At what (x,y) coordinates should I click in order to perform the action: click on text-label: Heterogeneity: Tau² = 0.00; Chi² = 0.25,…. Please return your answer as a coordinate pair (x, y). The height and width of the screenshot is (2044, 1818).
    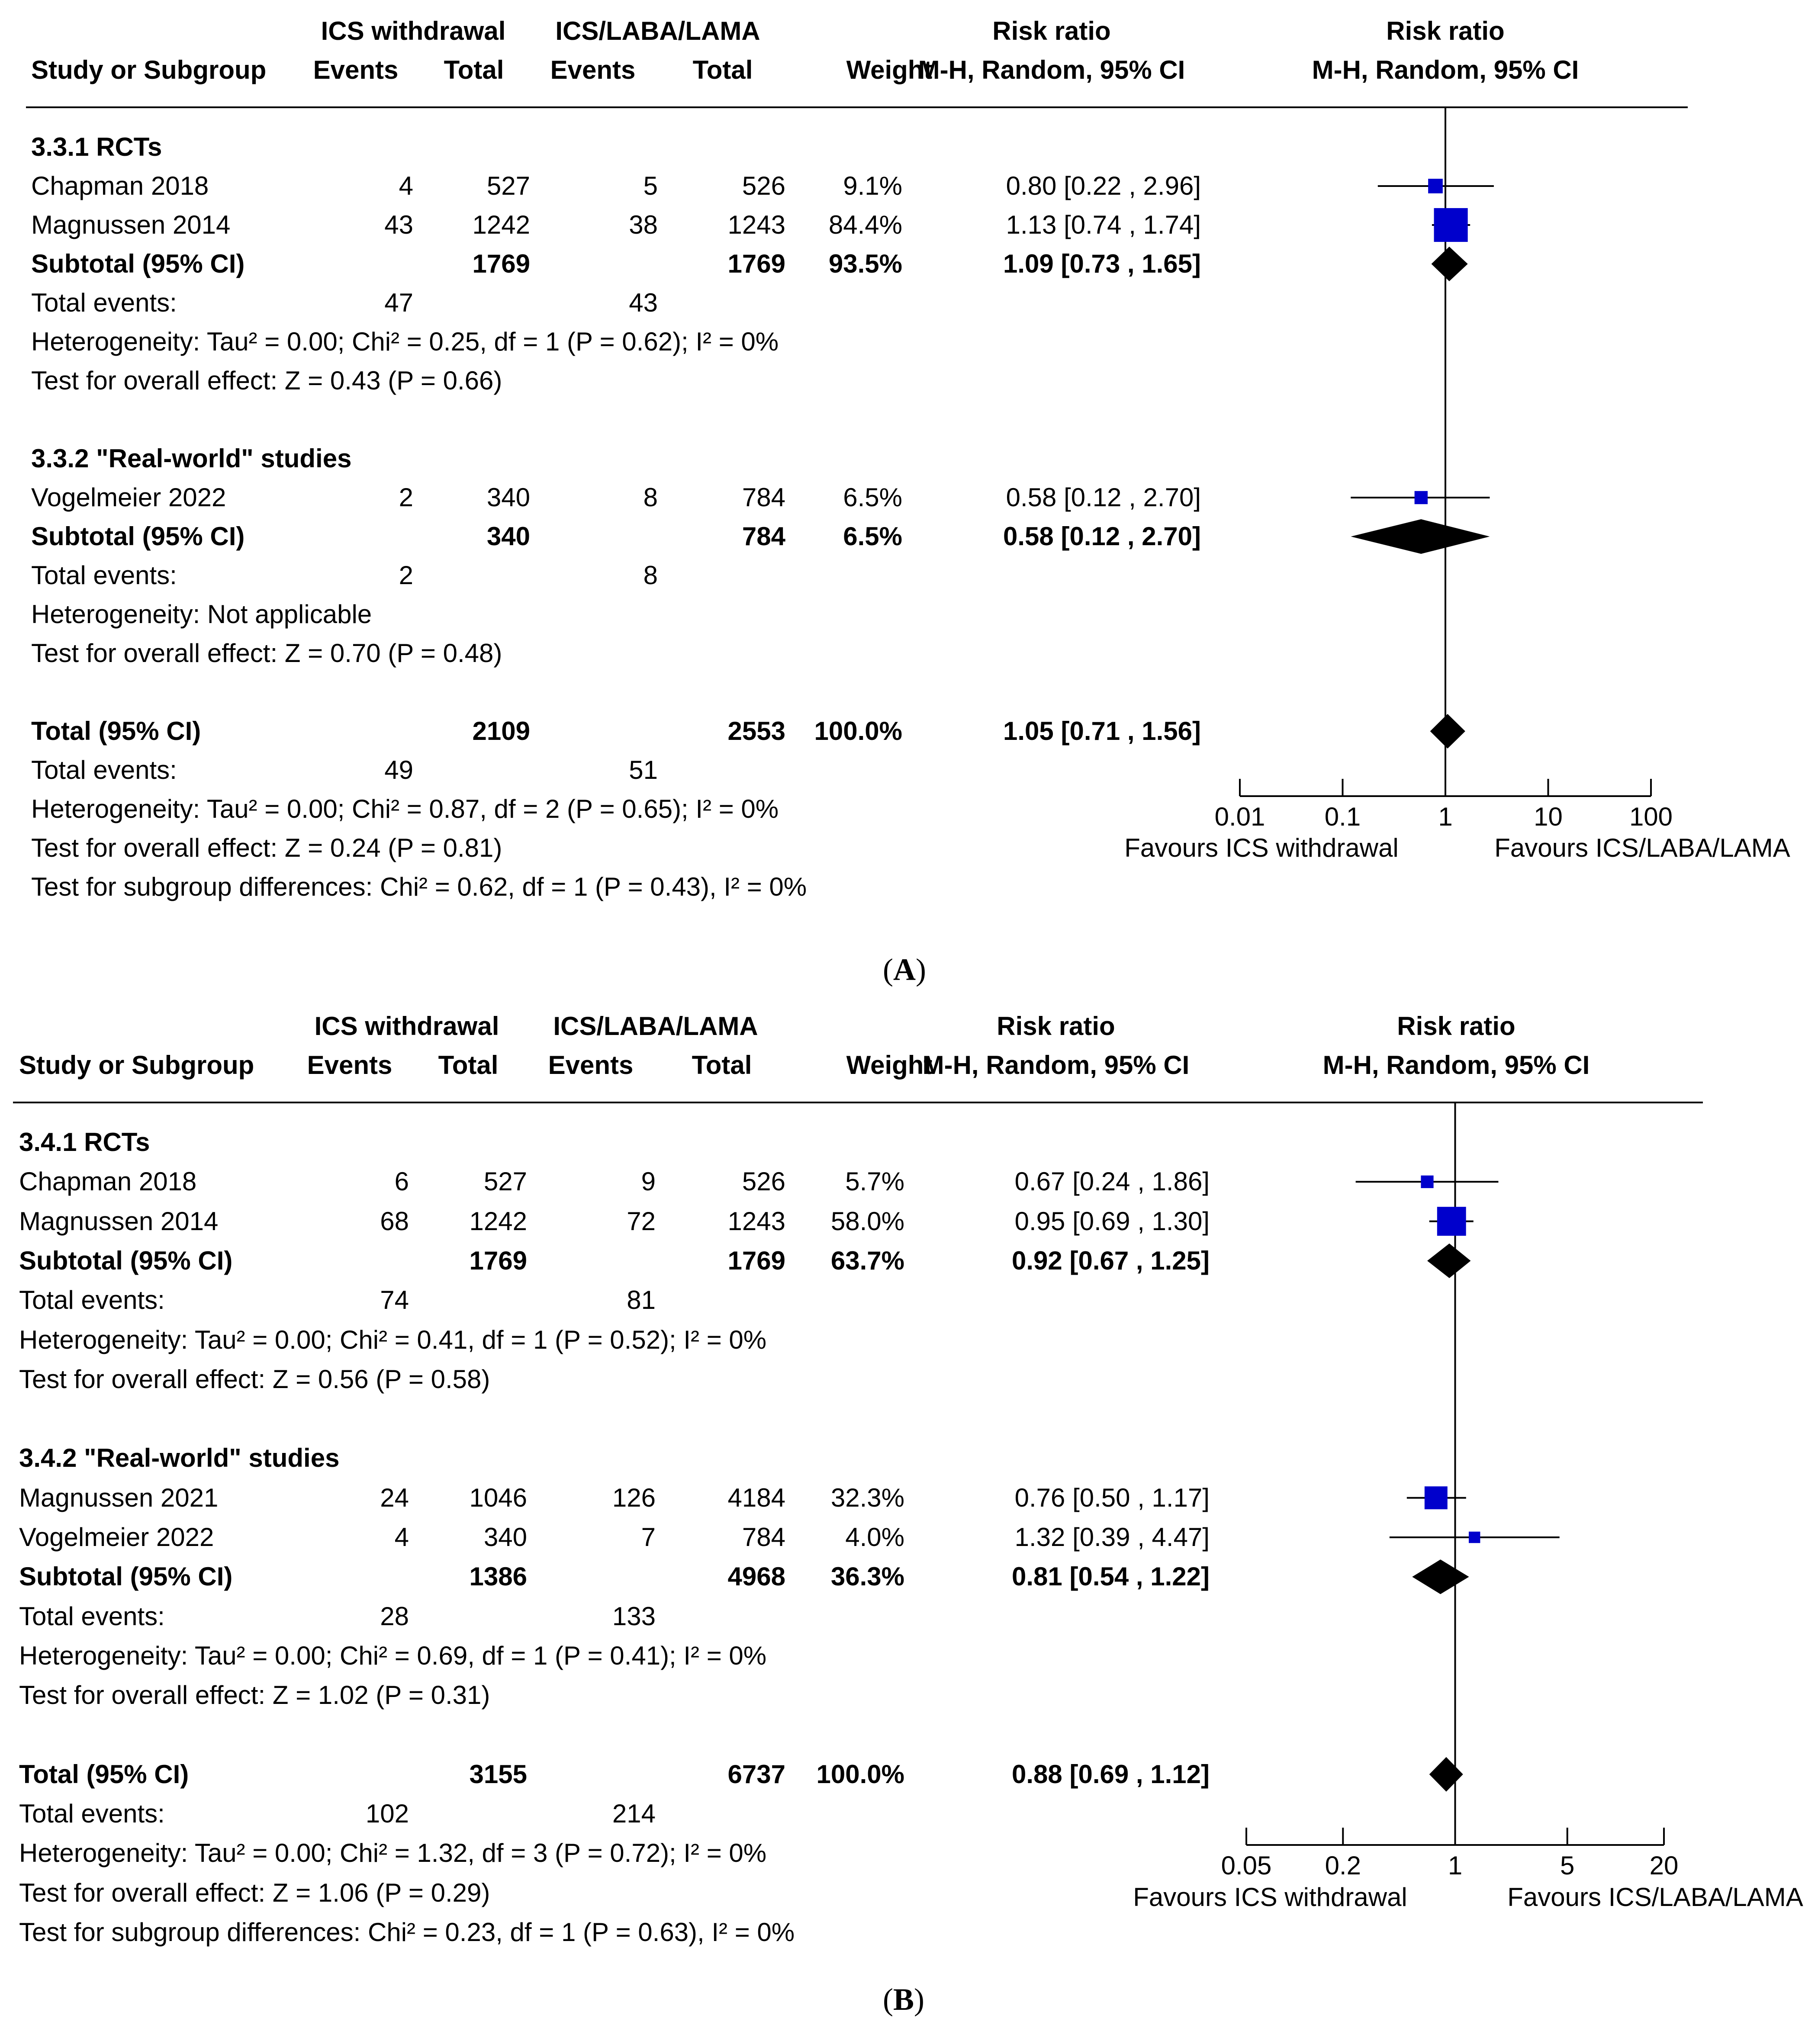
    Looking at the image, I should click on (405, 341).